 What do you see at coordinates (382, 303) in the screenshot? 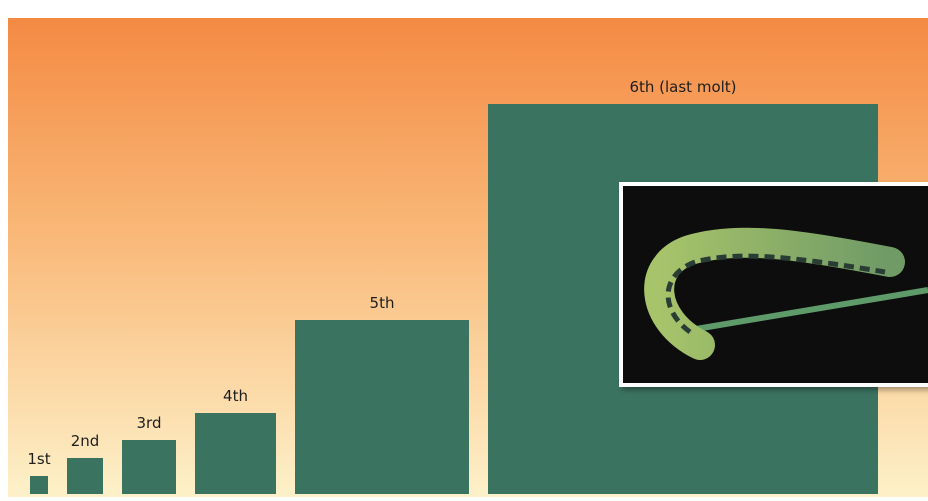
I see `bar-label: 5th` at bounding box center [382, 303].